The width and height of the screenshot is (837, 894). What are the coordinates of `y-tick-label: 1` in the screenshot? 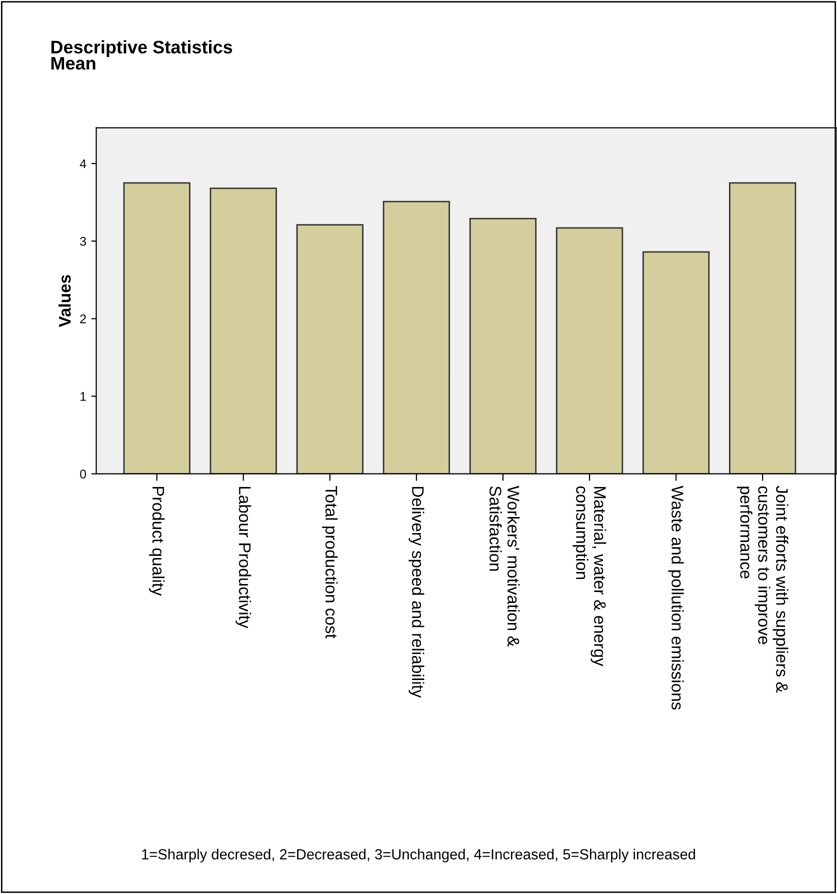 It's located at (83, 396).